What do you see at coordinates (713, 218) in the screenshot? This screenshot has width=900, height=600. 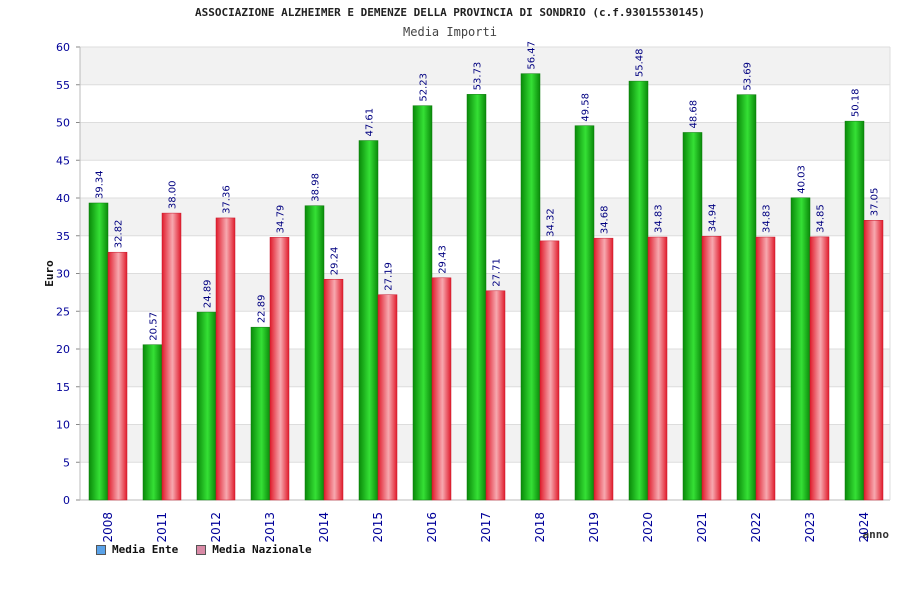 I see `value-label: 34.94` at bounding box center [713, 218].